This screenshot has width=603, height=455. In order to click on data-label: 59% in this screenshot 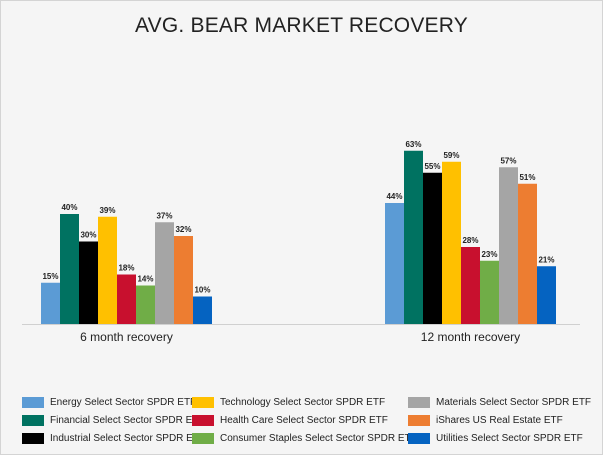, I will do `click(451, 155)`.